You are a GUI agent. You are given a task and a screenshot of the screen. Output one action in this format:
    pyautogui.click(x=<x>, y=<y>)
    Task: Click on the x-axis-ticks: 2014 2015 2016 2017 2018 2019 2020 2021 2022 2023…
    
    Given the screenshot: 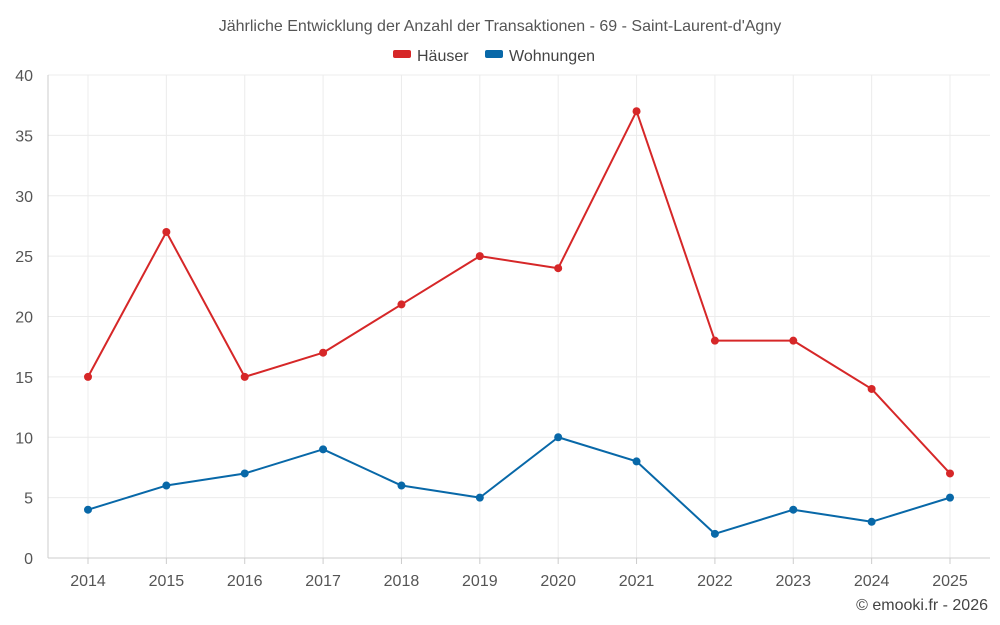 What is the action you would take?
    pyautogui.click(x=519, y=574)
    